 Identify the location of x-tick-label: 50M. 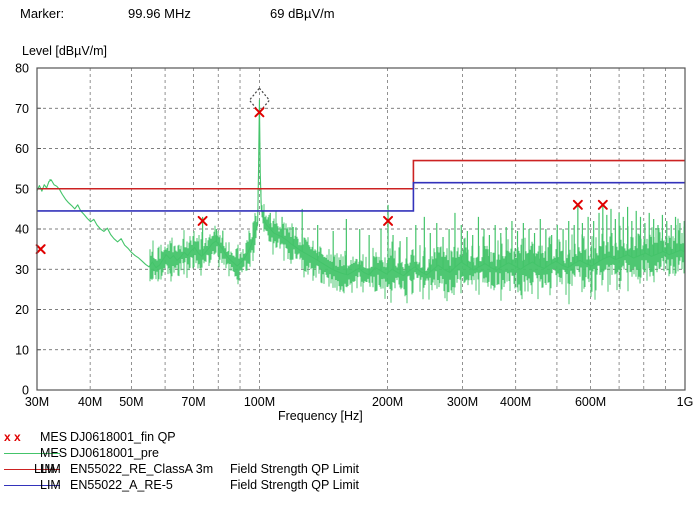
(131, 402).